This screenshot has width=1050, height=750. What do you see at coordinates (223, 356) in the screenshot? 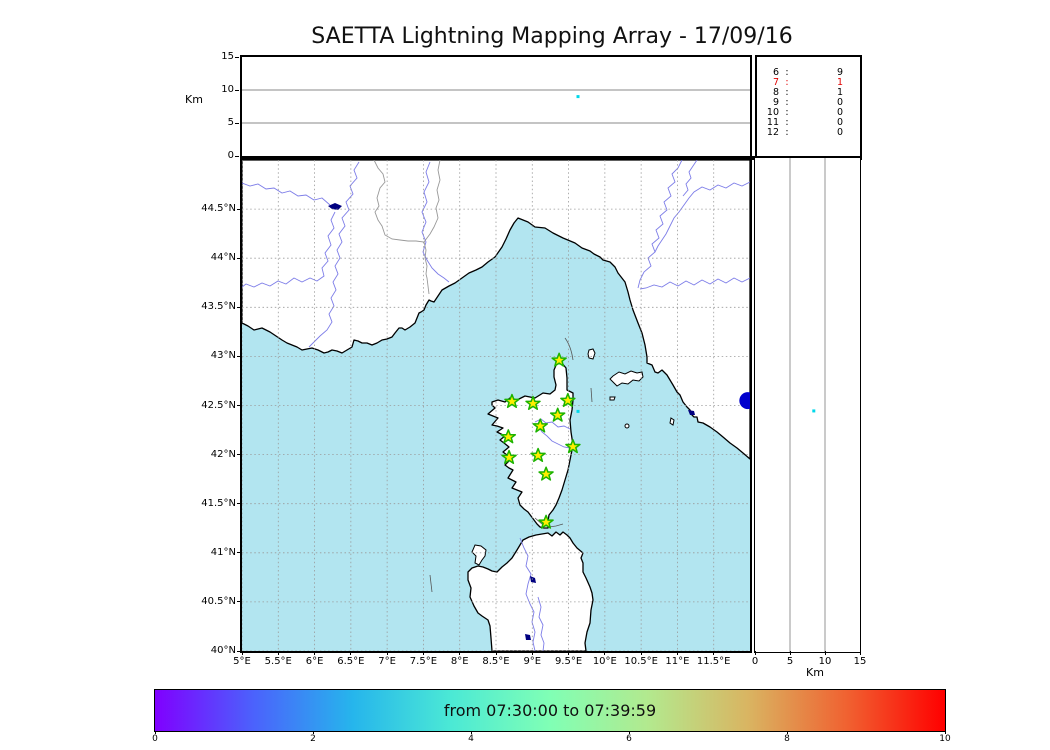
I see `lat-tick-label: 43°N` at bounding box center [223, 356].